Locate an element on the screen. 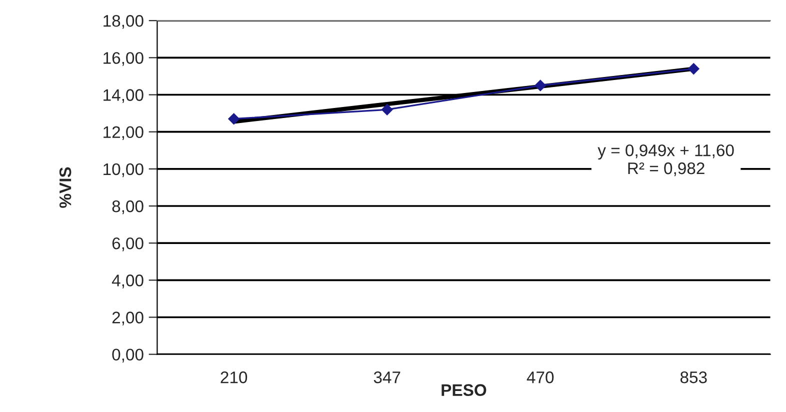  y-tick-label: 10,00 is located at coordinates (124, 170).